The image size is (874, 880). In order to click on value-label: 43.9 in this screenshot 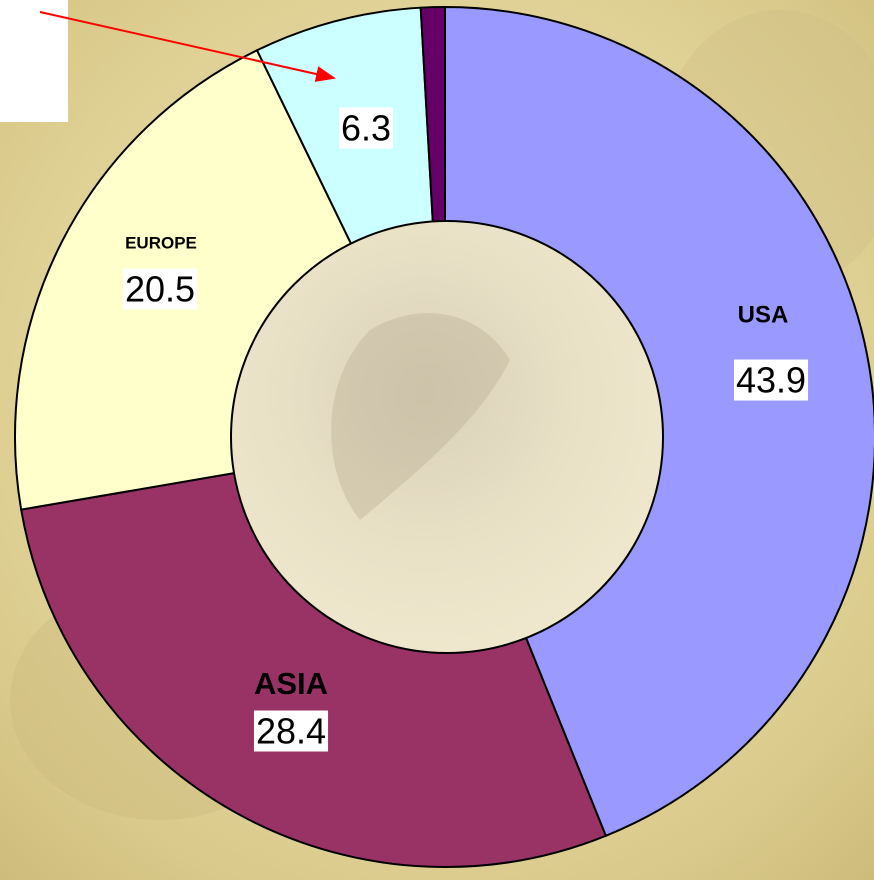, I will do `click(771, 380)`.